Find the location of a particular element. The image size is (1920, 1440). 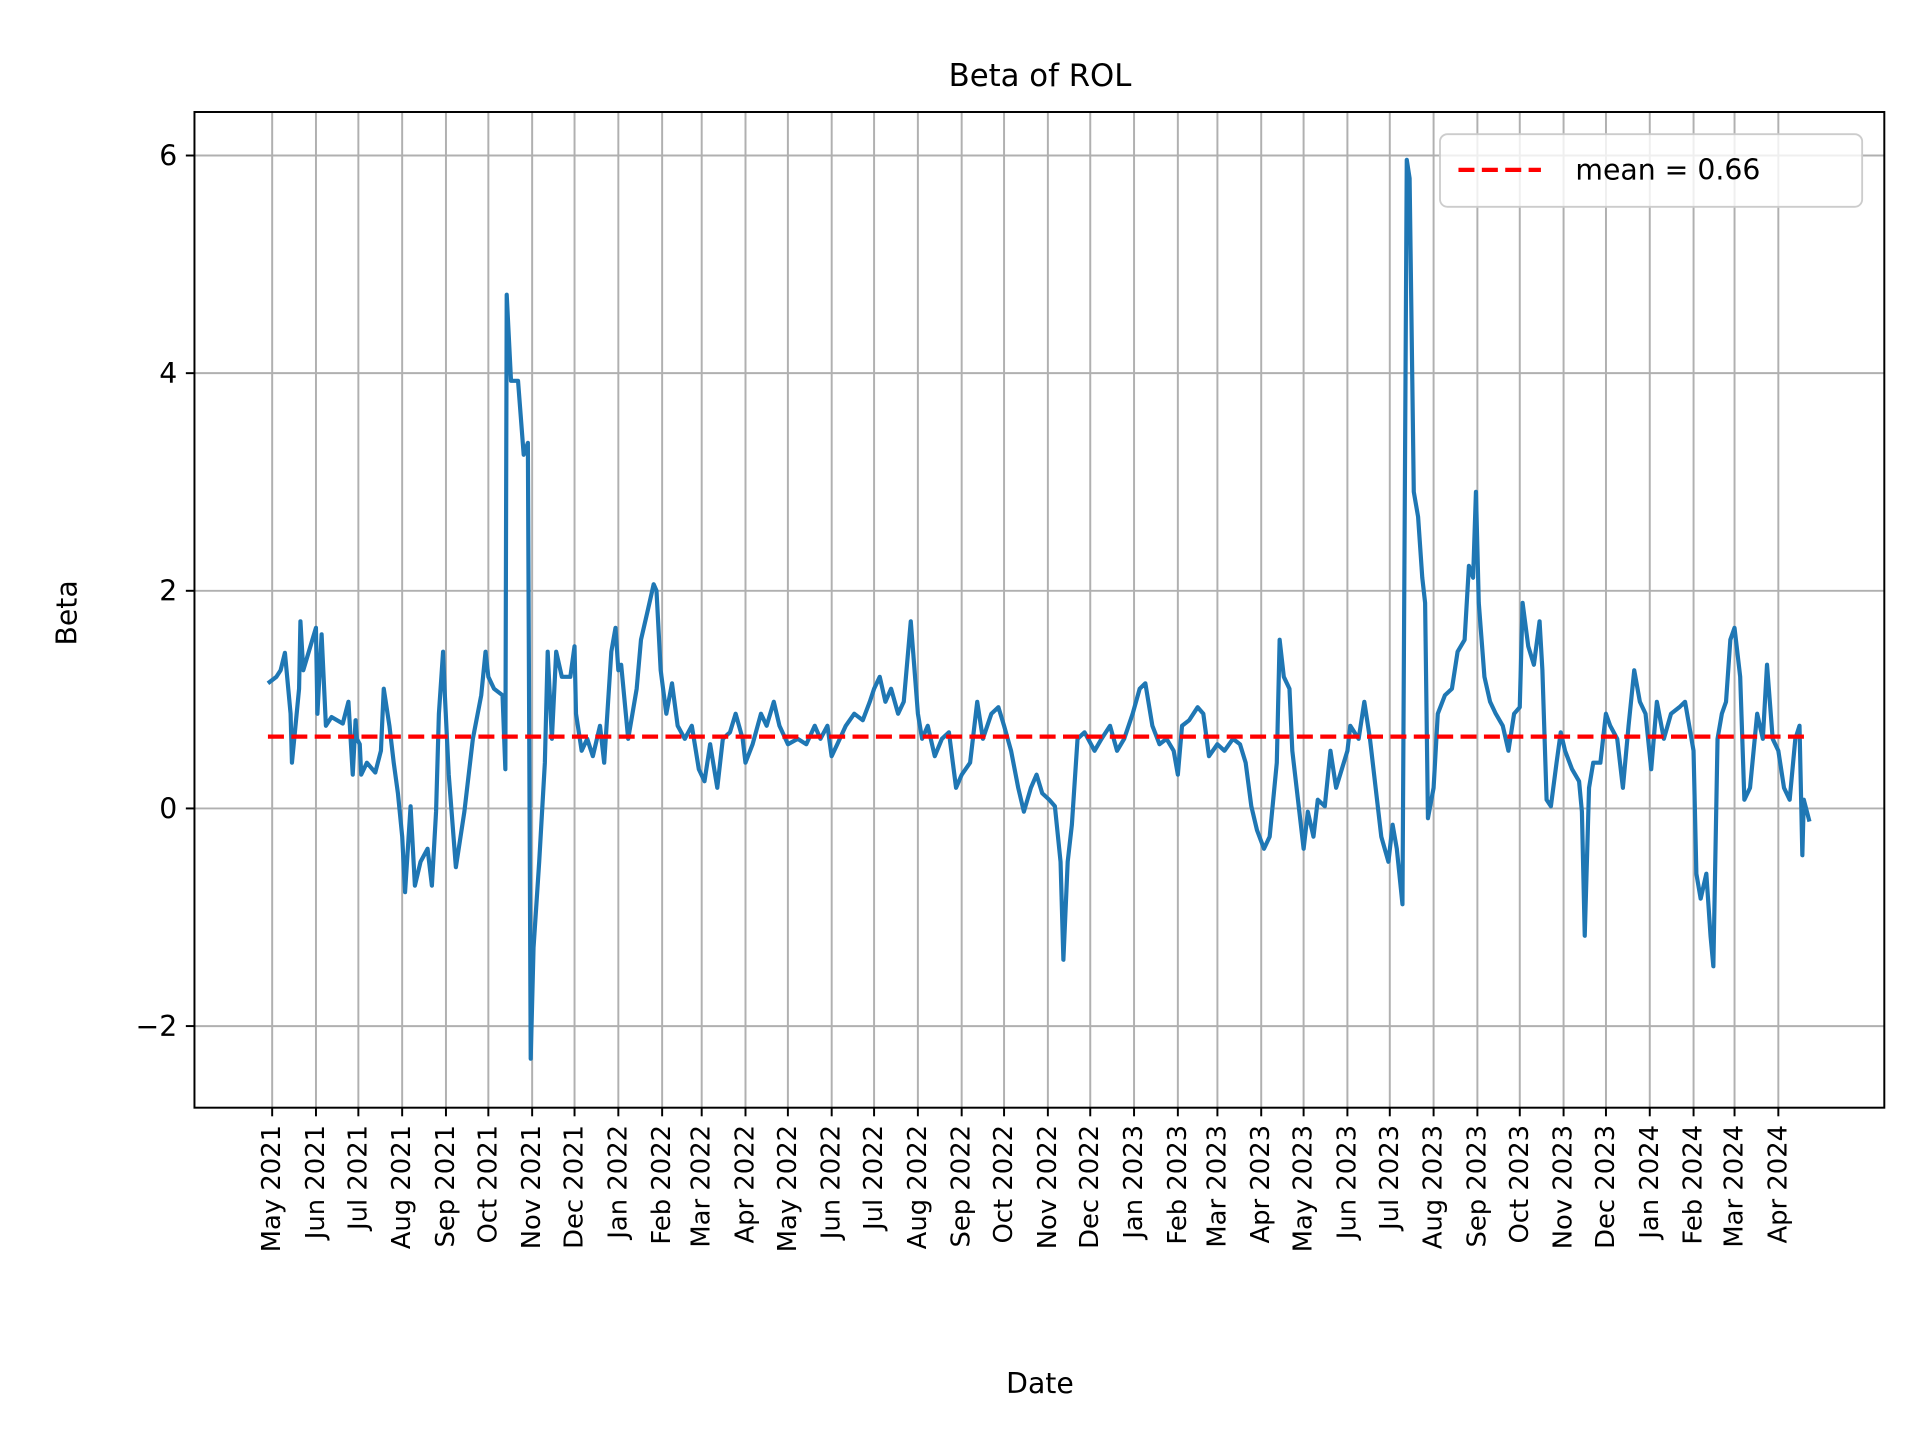

x-tick-label: Nov 2022 is located at coordinates (1048, 1187).